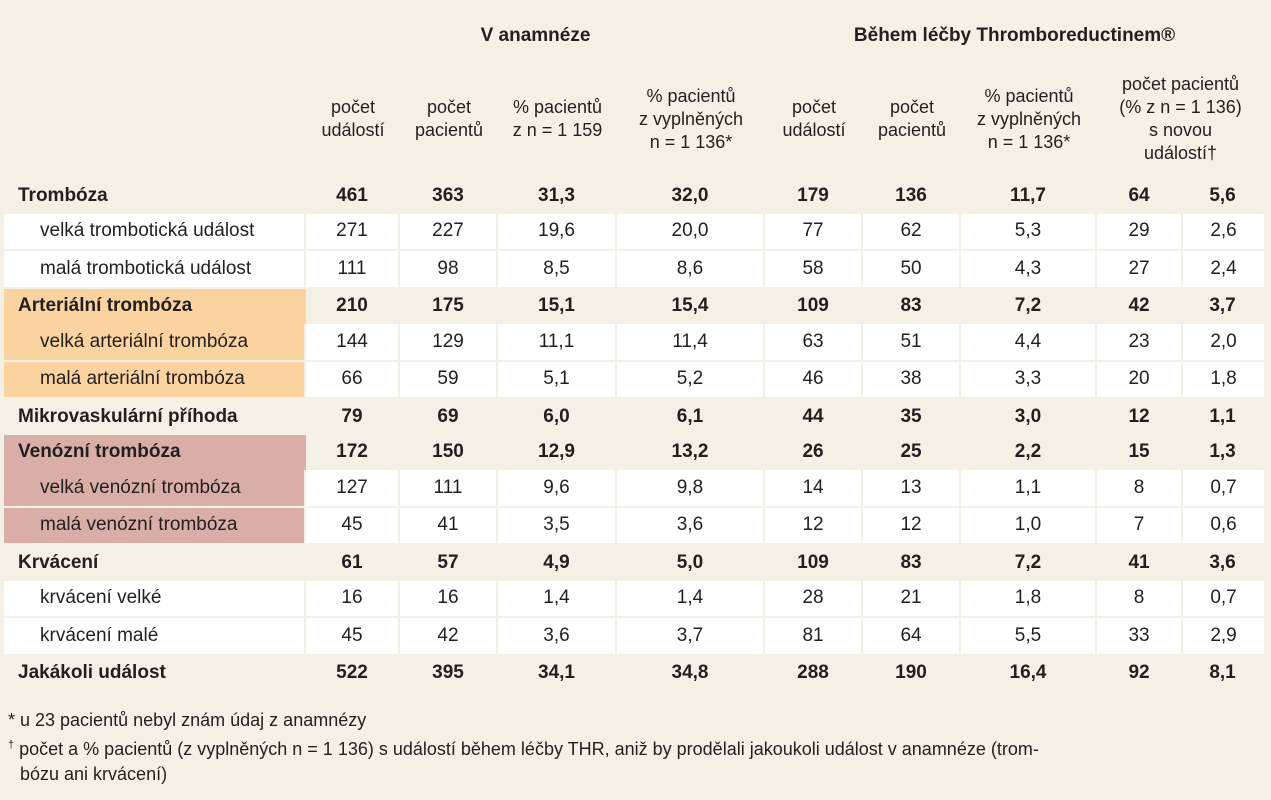 This screenshot has width=1271, height=800. What do you see at coordinates (1029, 380) in the screenshot?
I see `table-cell: 3,3` at bounding box center [1029, 380].